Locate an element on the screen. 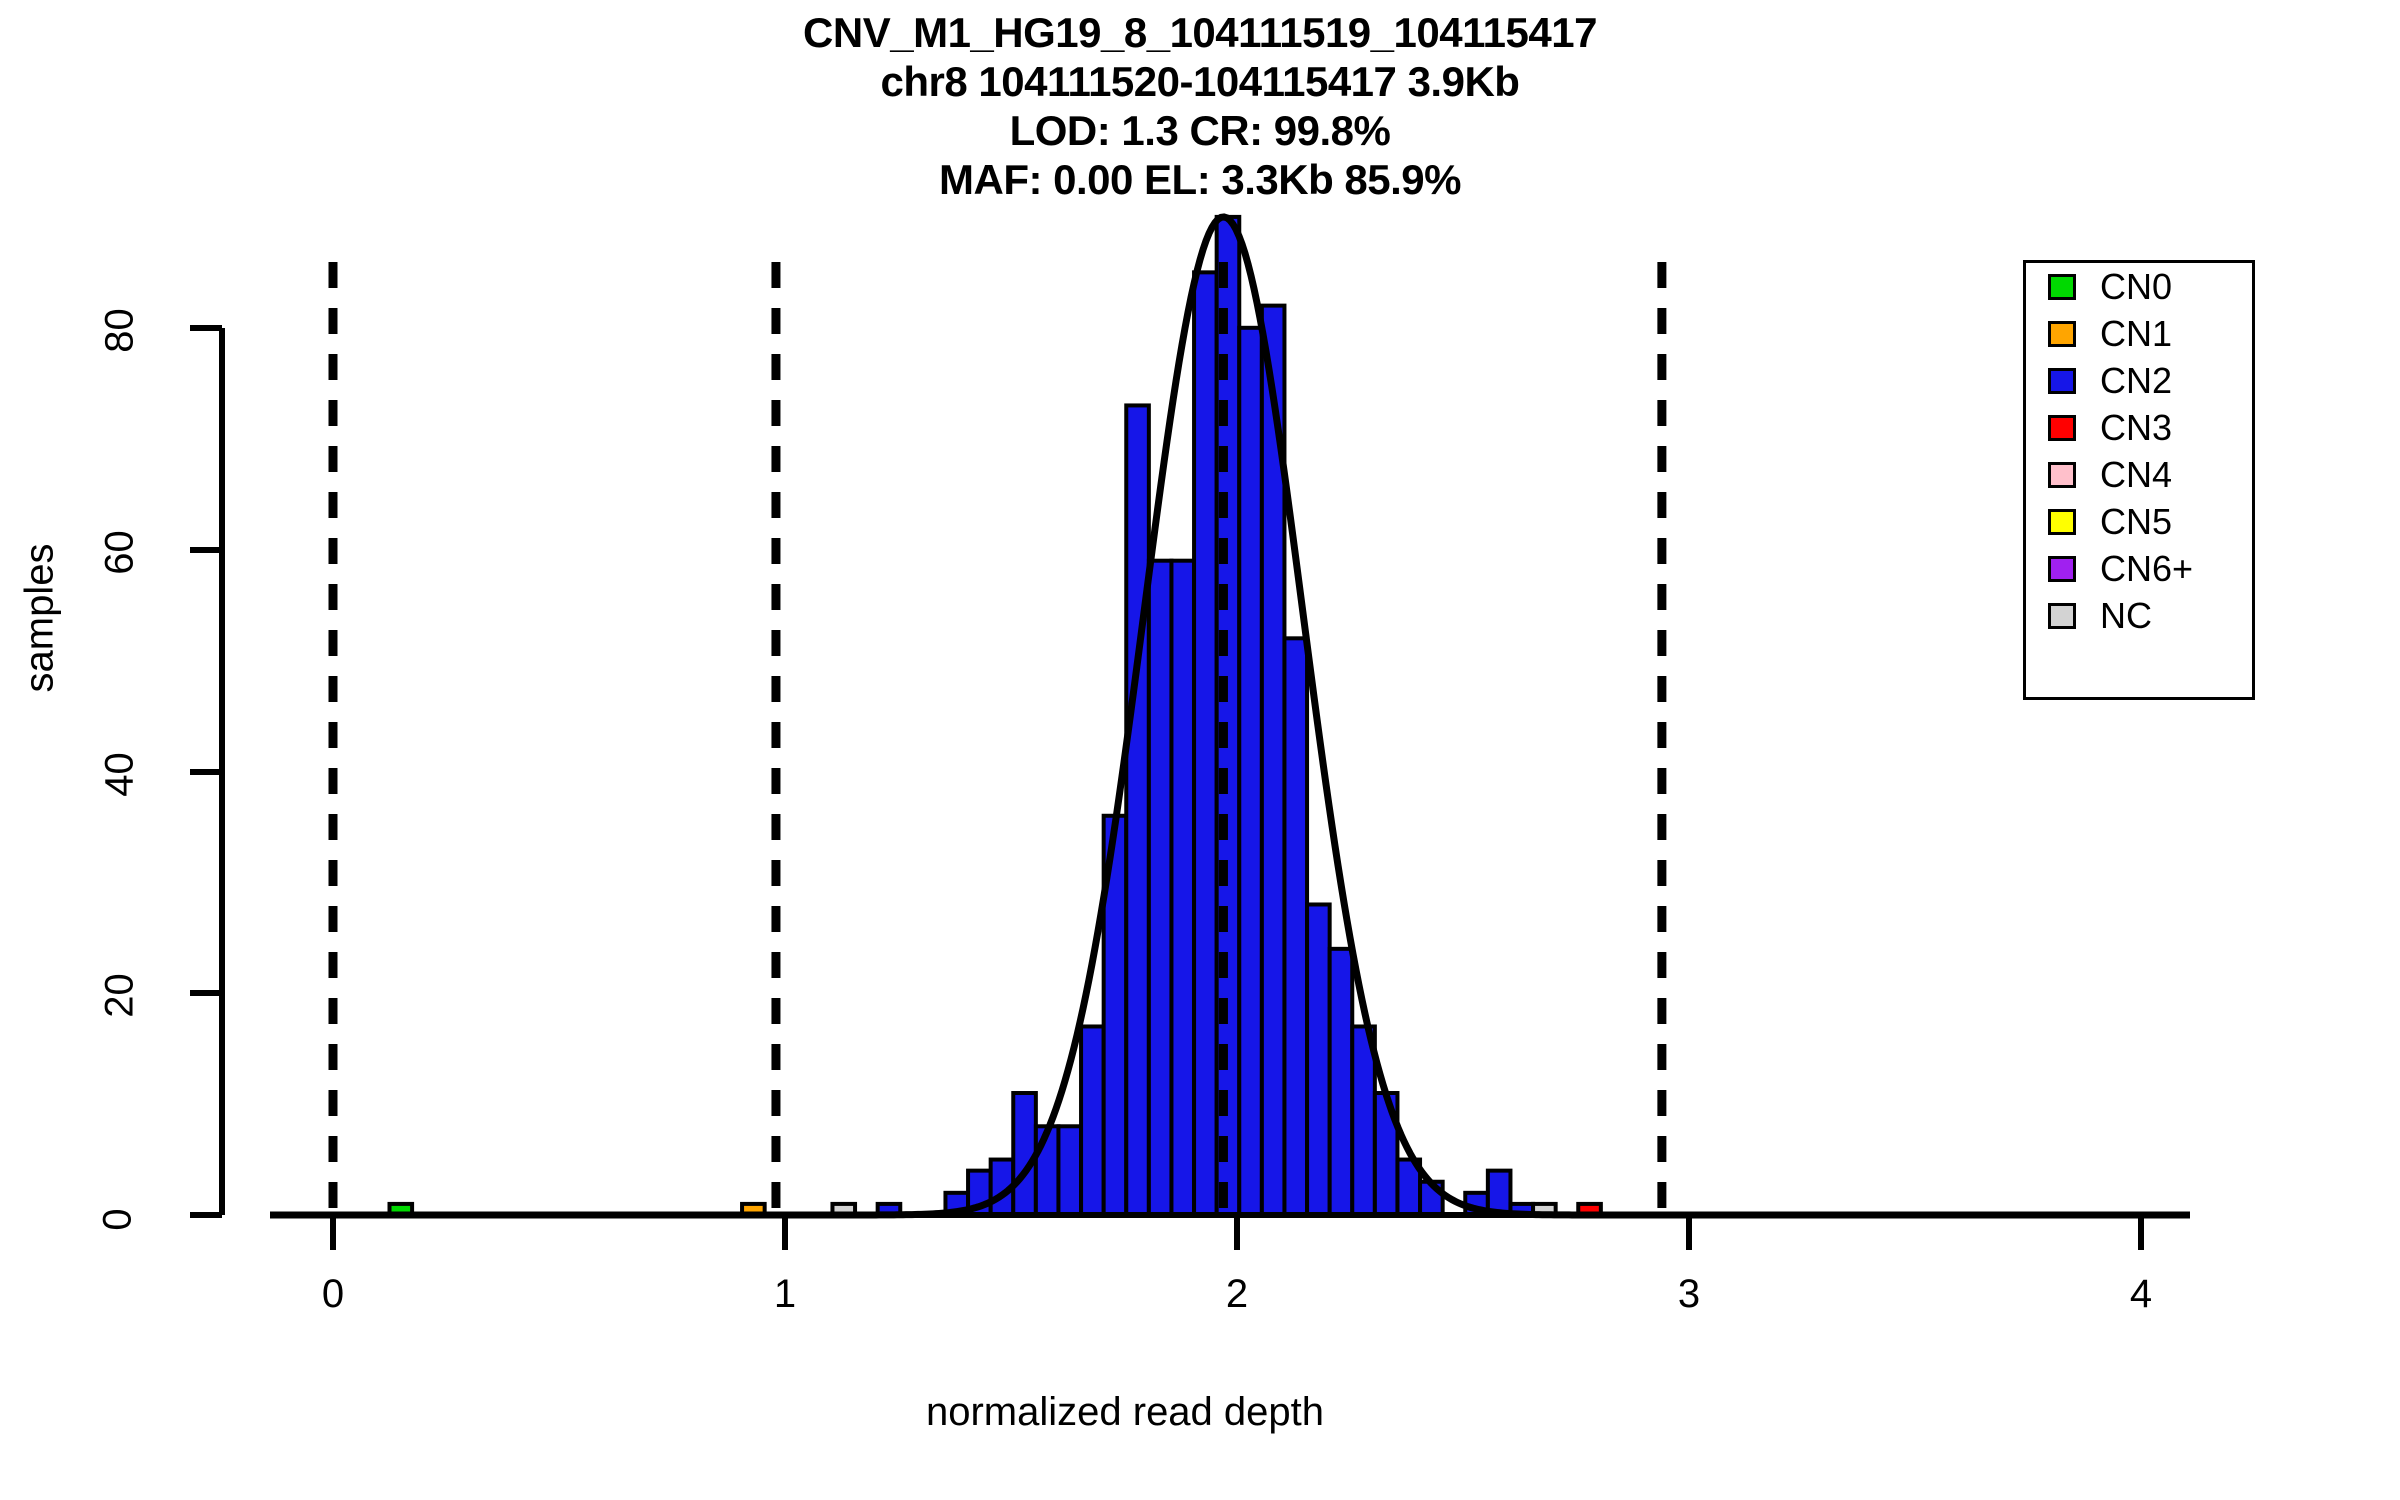 This screenshot has width=2400, height=1500. legend-item-cn0: CN0 is located at coordinates (2139, 286).